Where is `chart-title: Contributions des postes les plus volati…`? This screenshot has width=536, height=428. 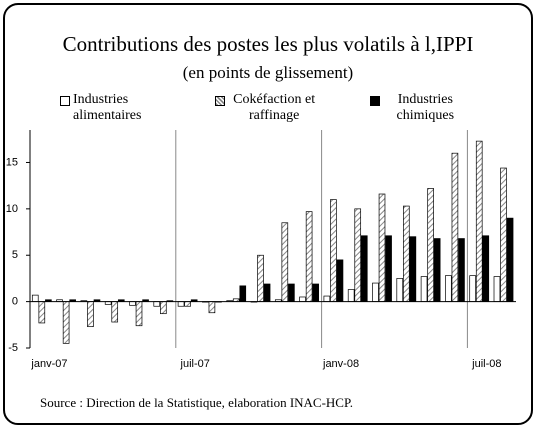 chart-title: Contributions des postes les plus volati… is located at coordinates (268, 44).